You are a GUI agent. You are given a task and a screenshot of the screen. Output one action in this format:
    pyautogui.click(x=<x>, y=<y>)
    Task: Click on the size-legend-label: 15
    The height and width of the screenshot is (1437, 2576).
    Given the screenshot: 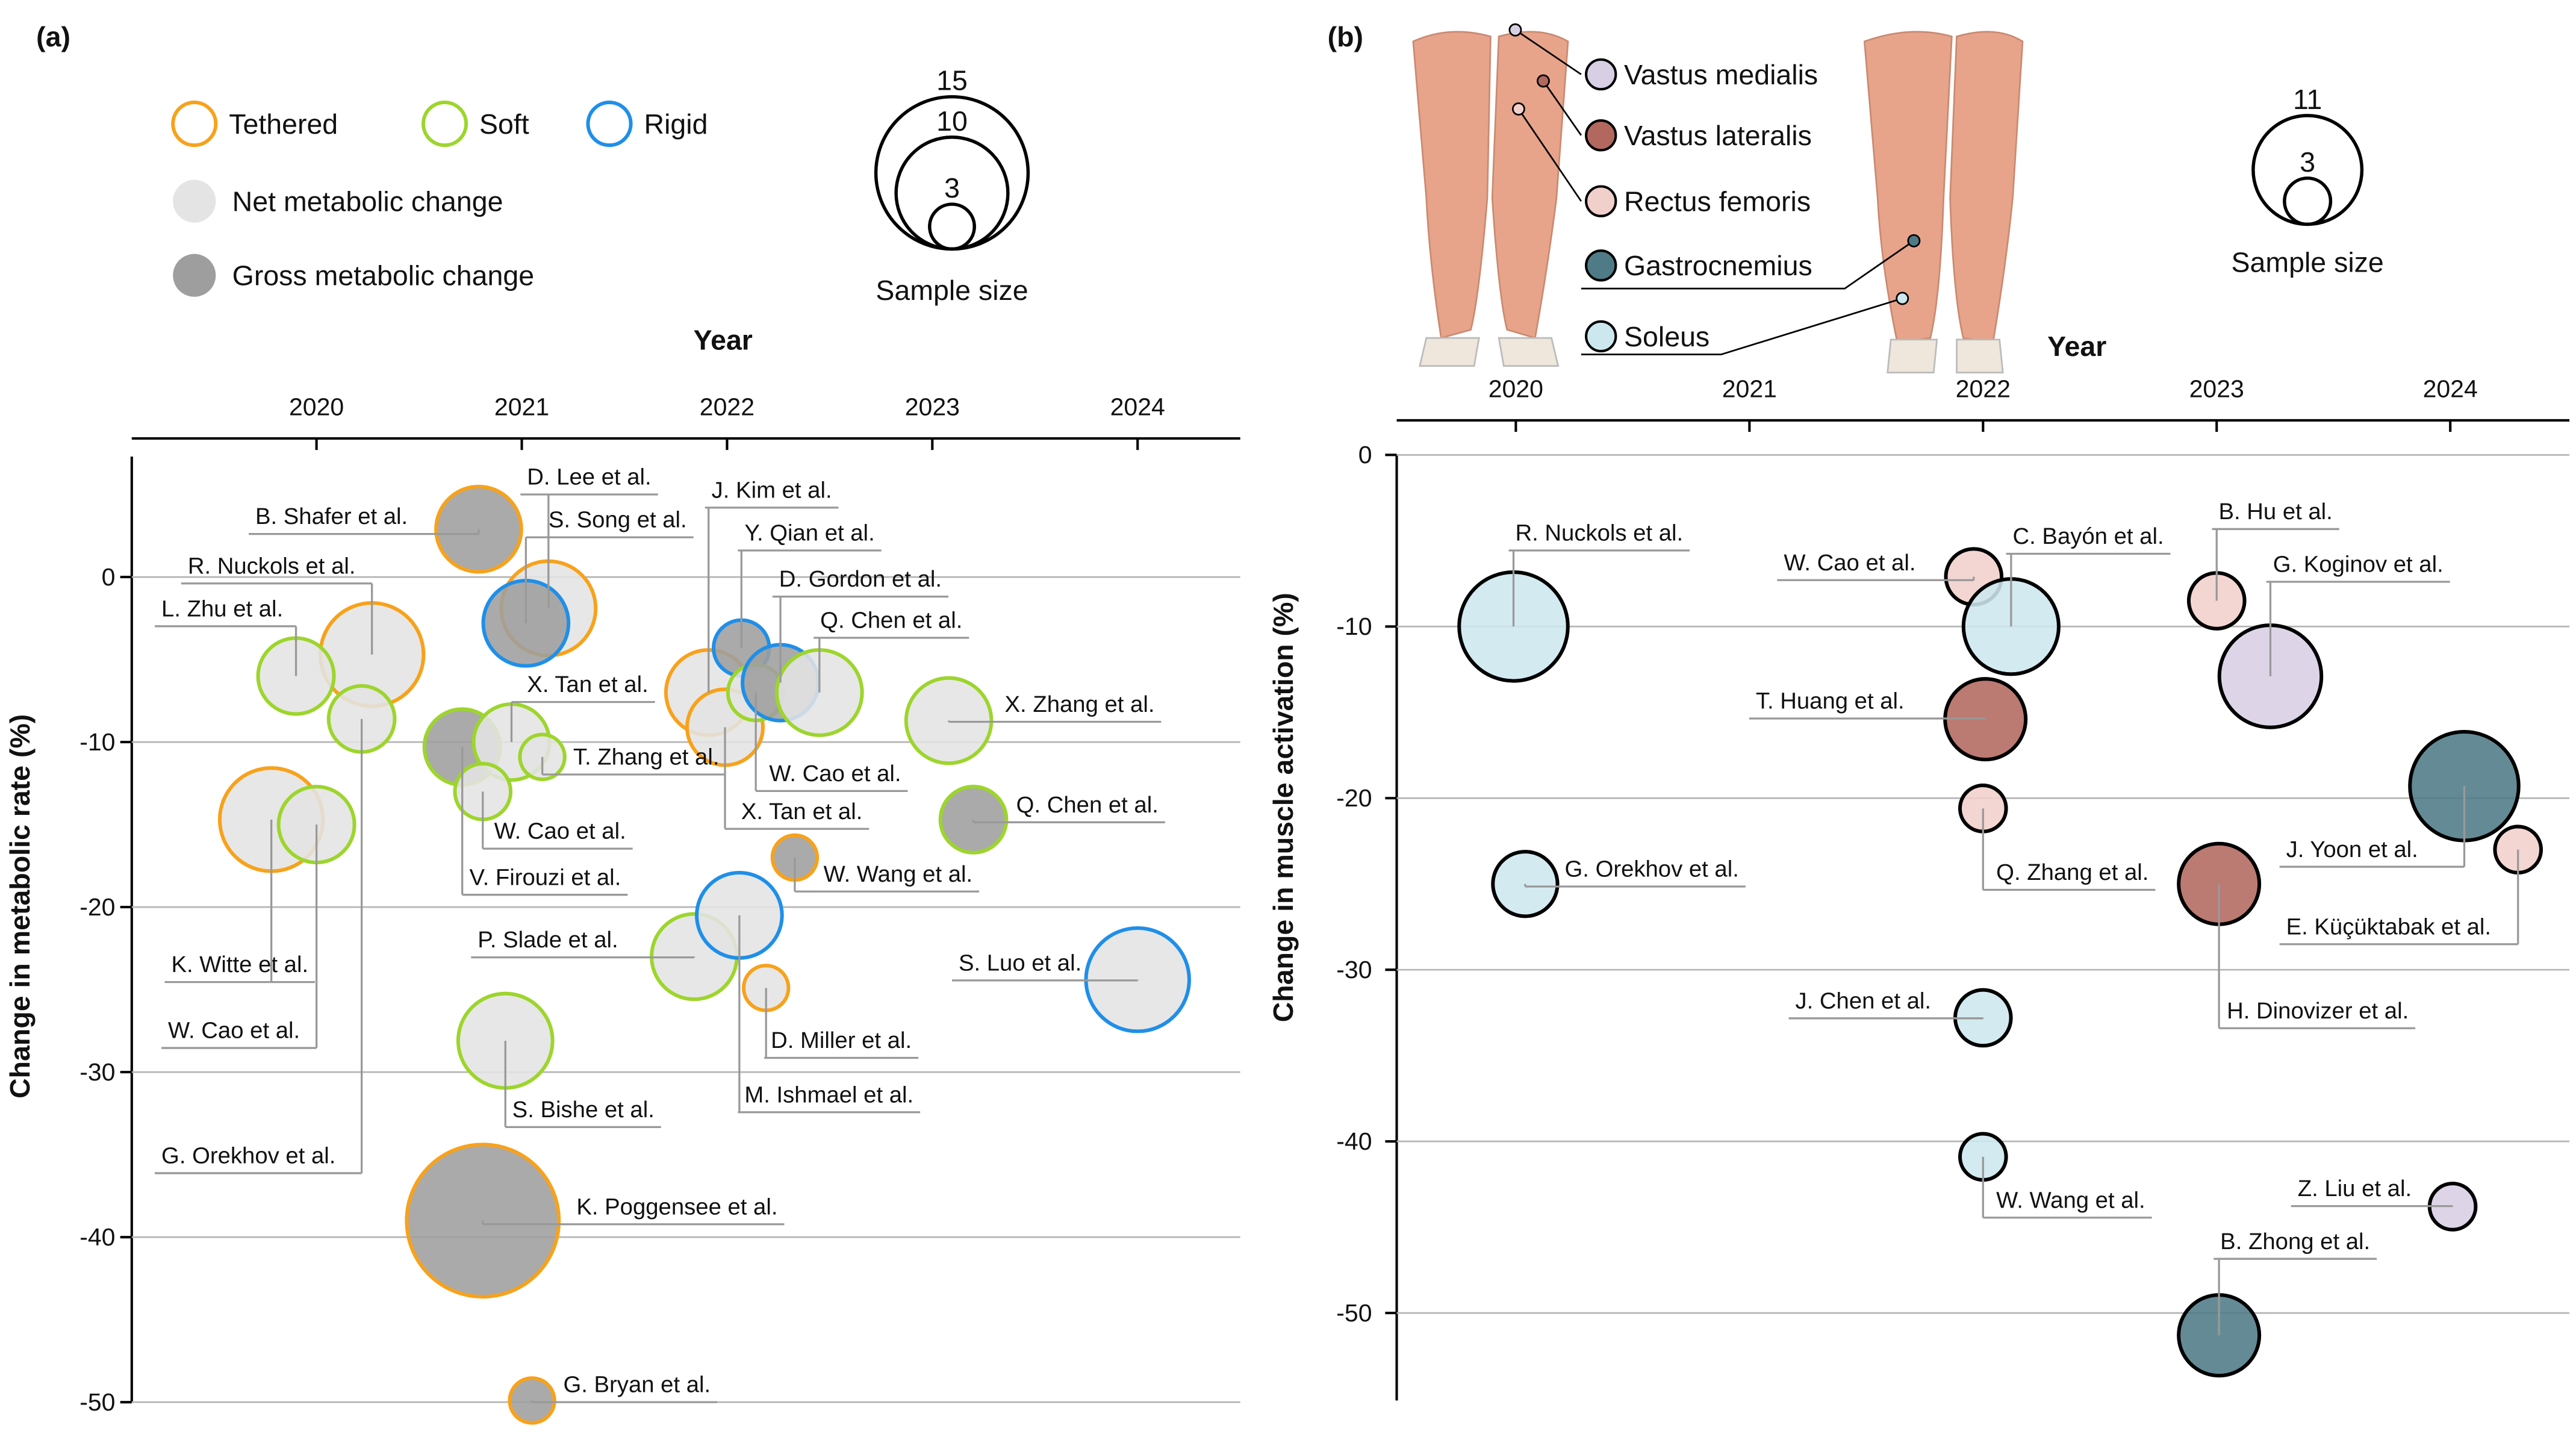 What is the action you would take?
    pyautogui.click(x=952, y=80)
    